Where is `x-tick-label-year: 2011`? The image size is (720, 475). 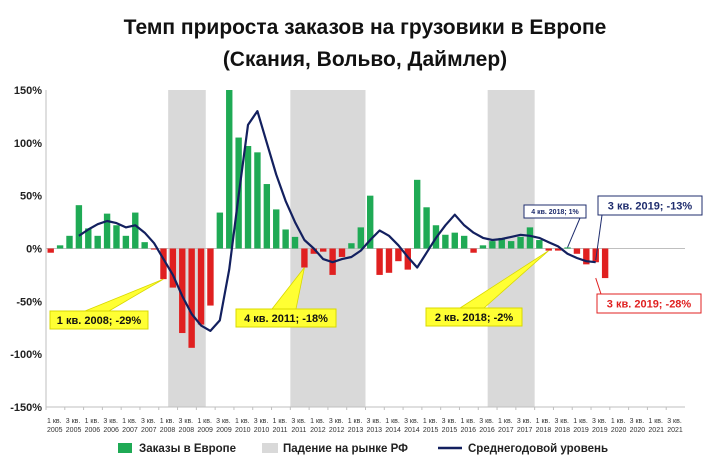
x-tick-label-year: 2011 is located at coordinates (298, 430).